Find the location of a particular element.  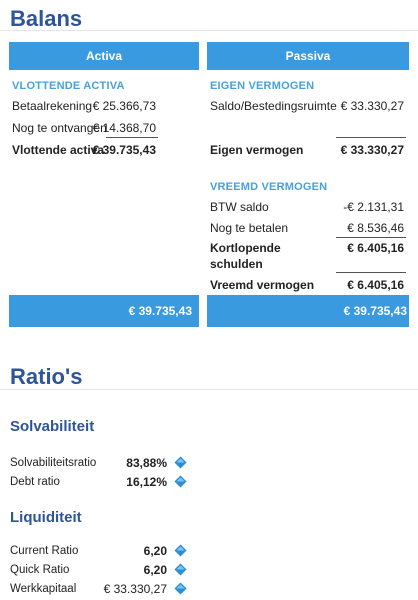

current-ratio-label: Current Ratio is located at coordinates (44, 551).